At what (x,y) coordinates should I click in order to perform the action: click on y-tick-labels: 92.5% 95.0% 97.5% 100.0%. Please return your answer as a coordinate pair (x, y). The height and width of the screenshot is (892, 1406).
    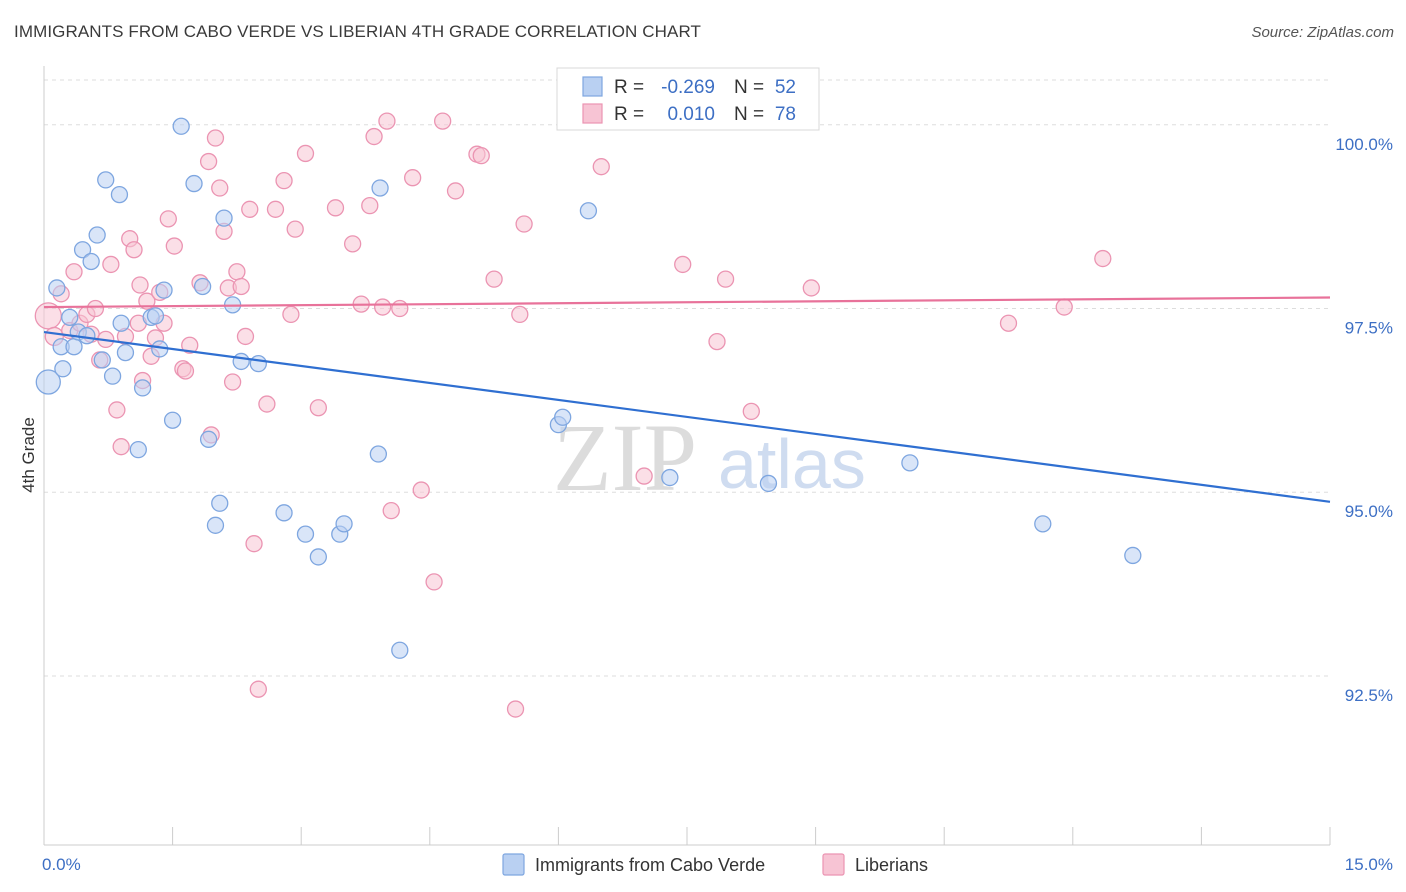
    Looking at the image, I should click on (1364, 420).